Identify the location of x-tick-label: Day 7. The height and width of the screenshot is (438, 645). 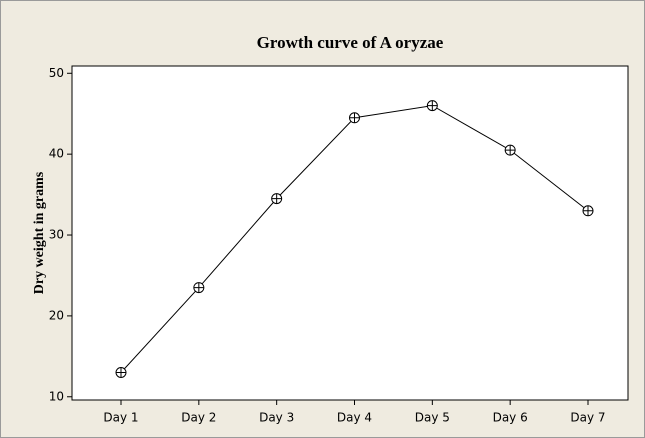
(587, 418).